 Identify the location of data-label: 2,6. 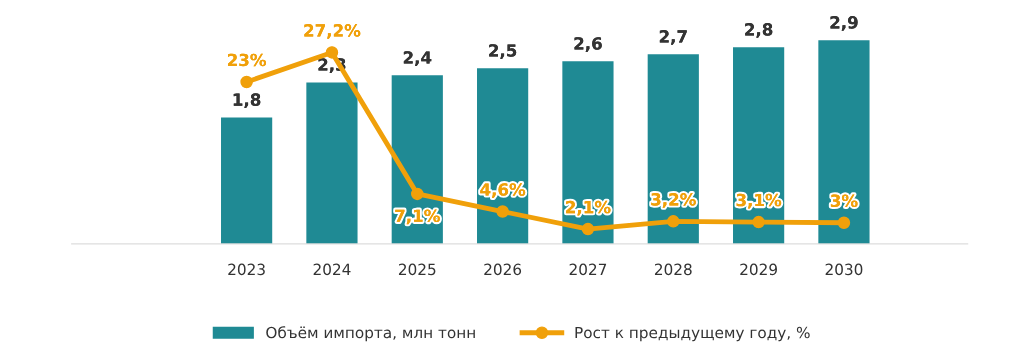
(588, 44).